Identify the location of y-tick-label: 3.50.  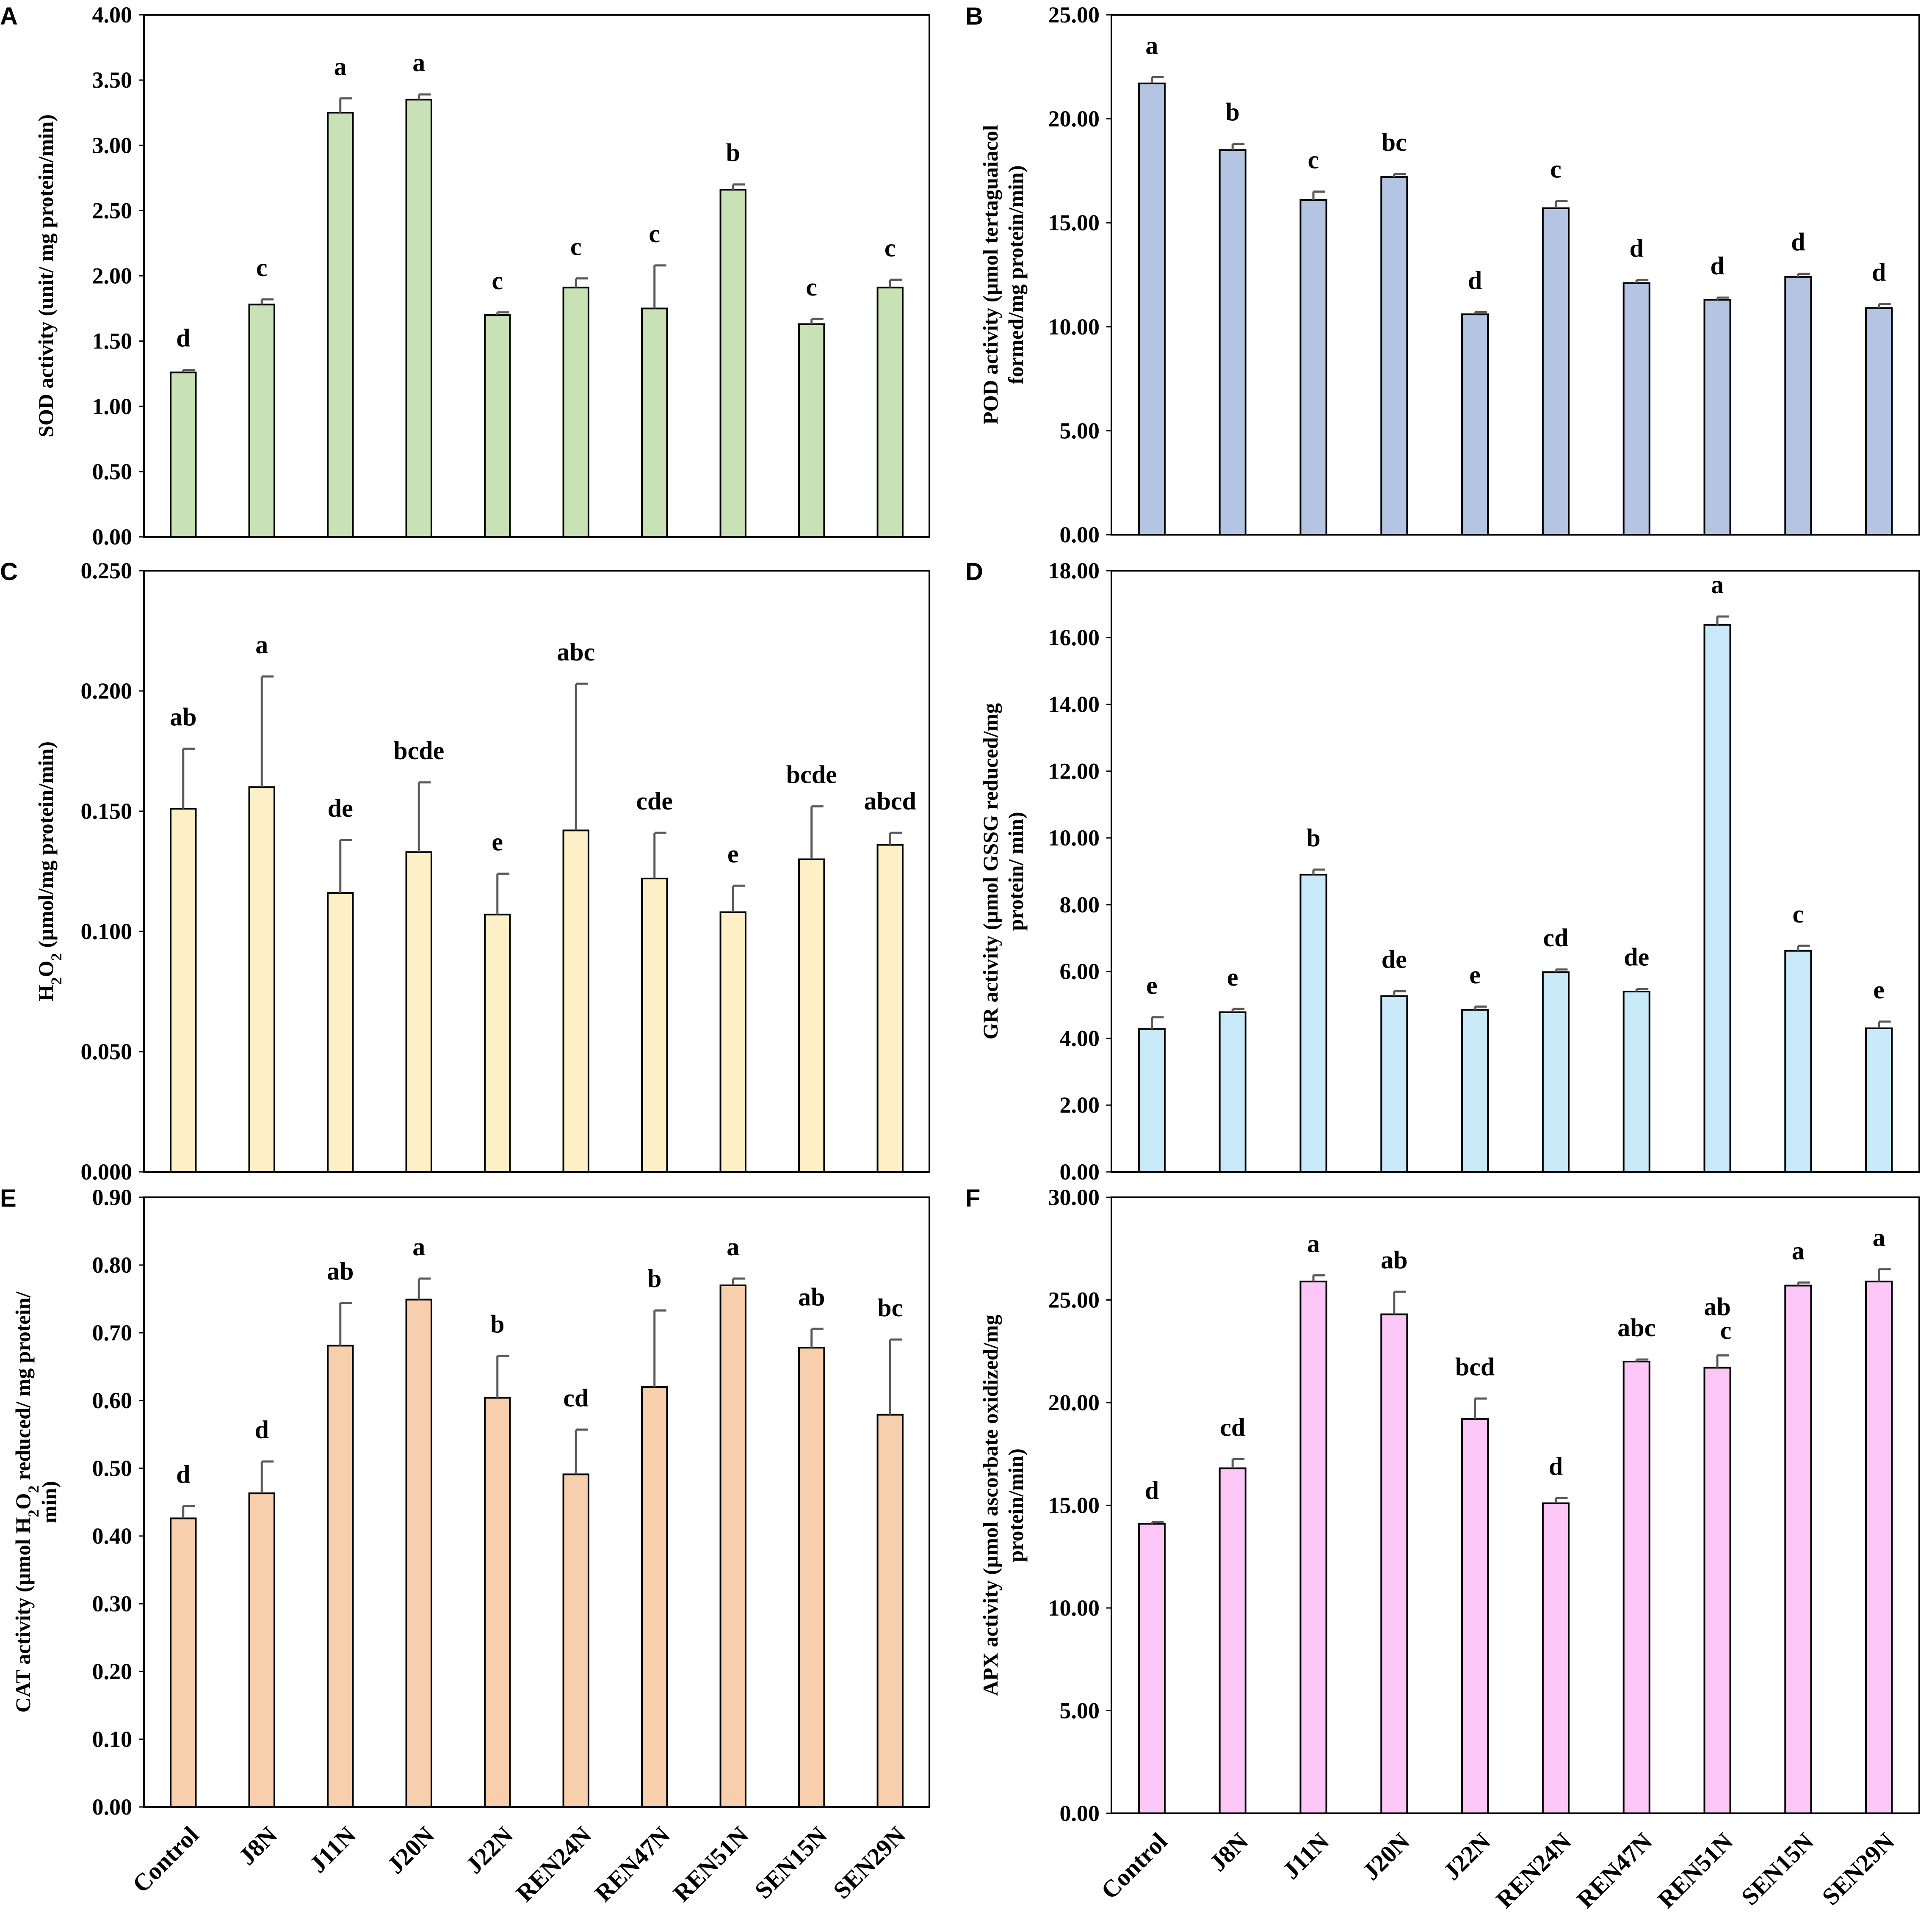
(112, 80).